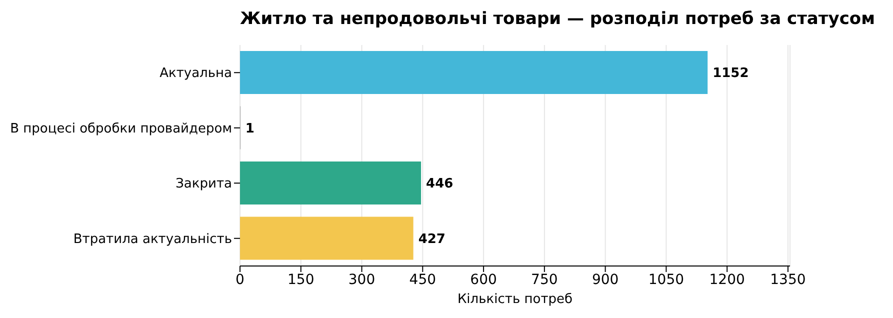 This screenshot has height=318, width=893. Describe the element at coordinates (727, 280) in the screenshot. I see `x-tick-label: 1200` at that location.